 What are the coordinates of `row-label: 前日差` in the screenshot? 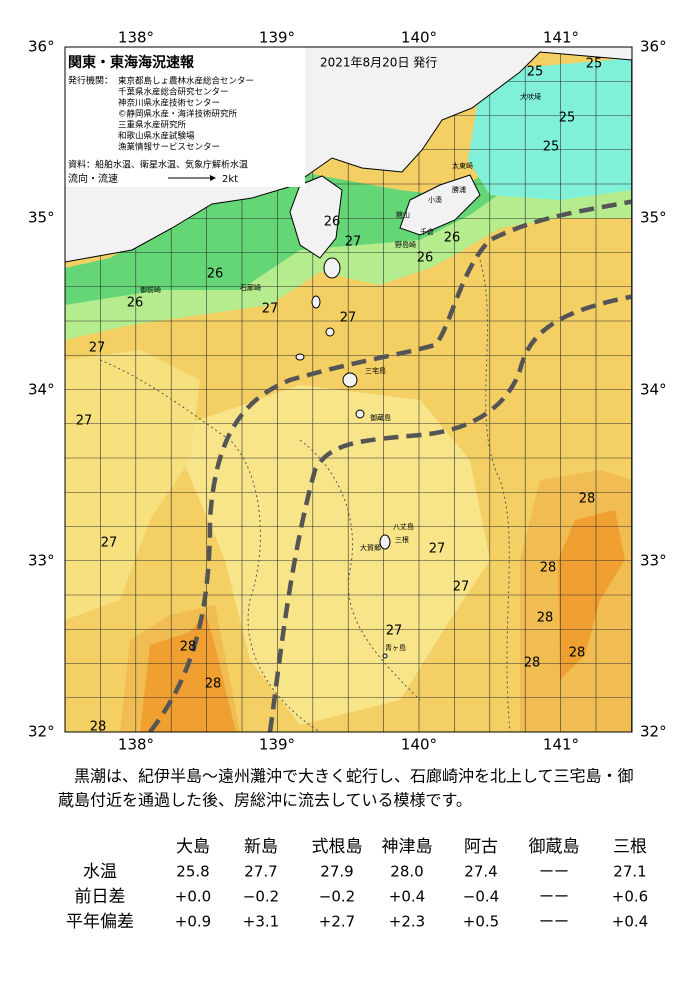 It's located at (100, 897).